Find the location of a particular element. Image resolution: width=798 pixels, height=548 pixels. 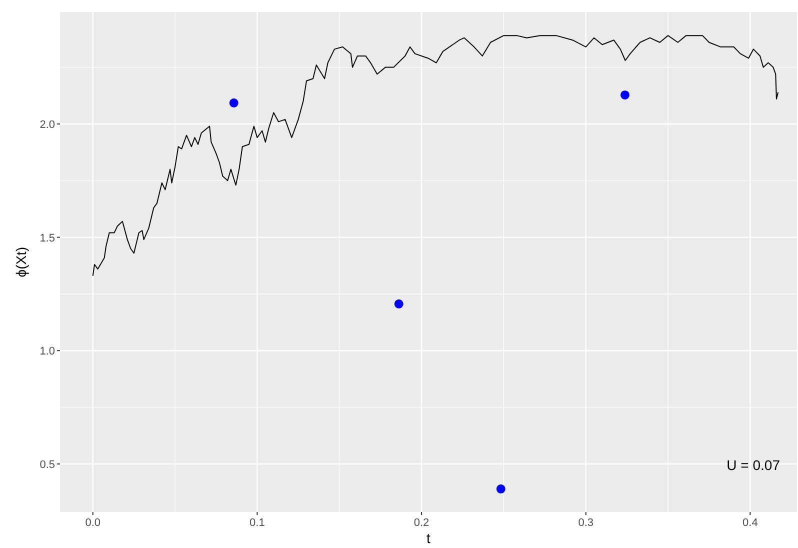

x-tick-label: 0.0 is located at coordinates (93, 523).